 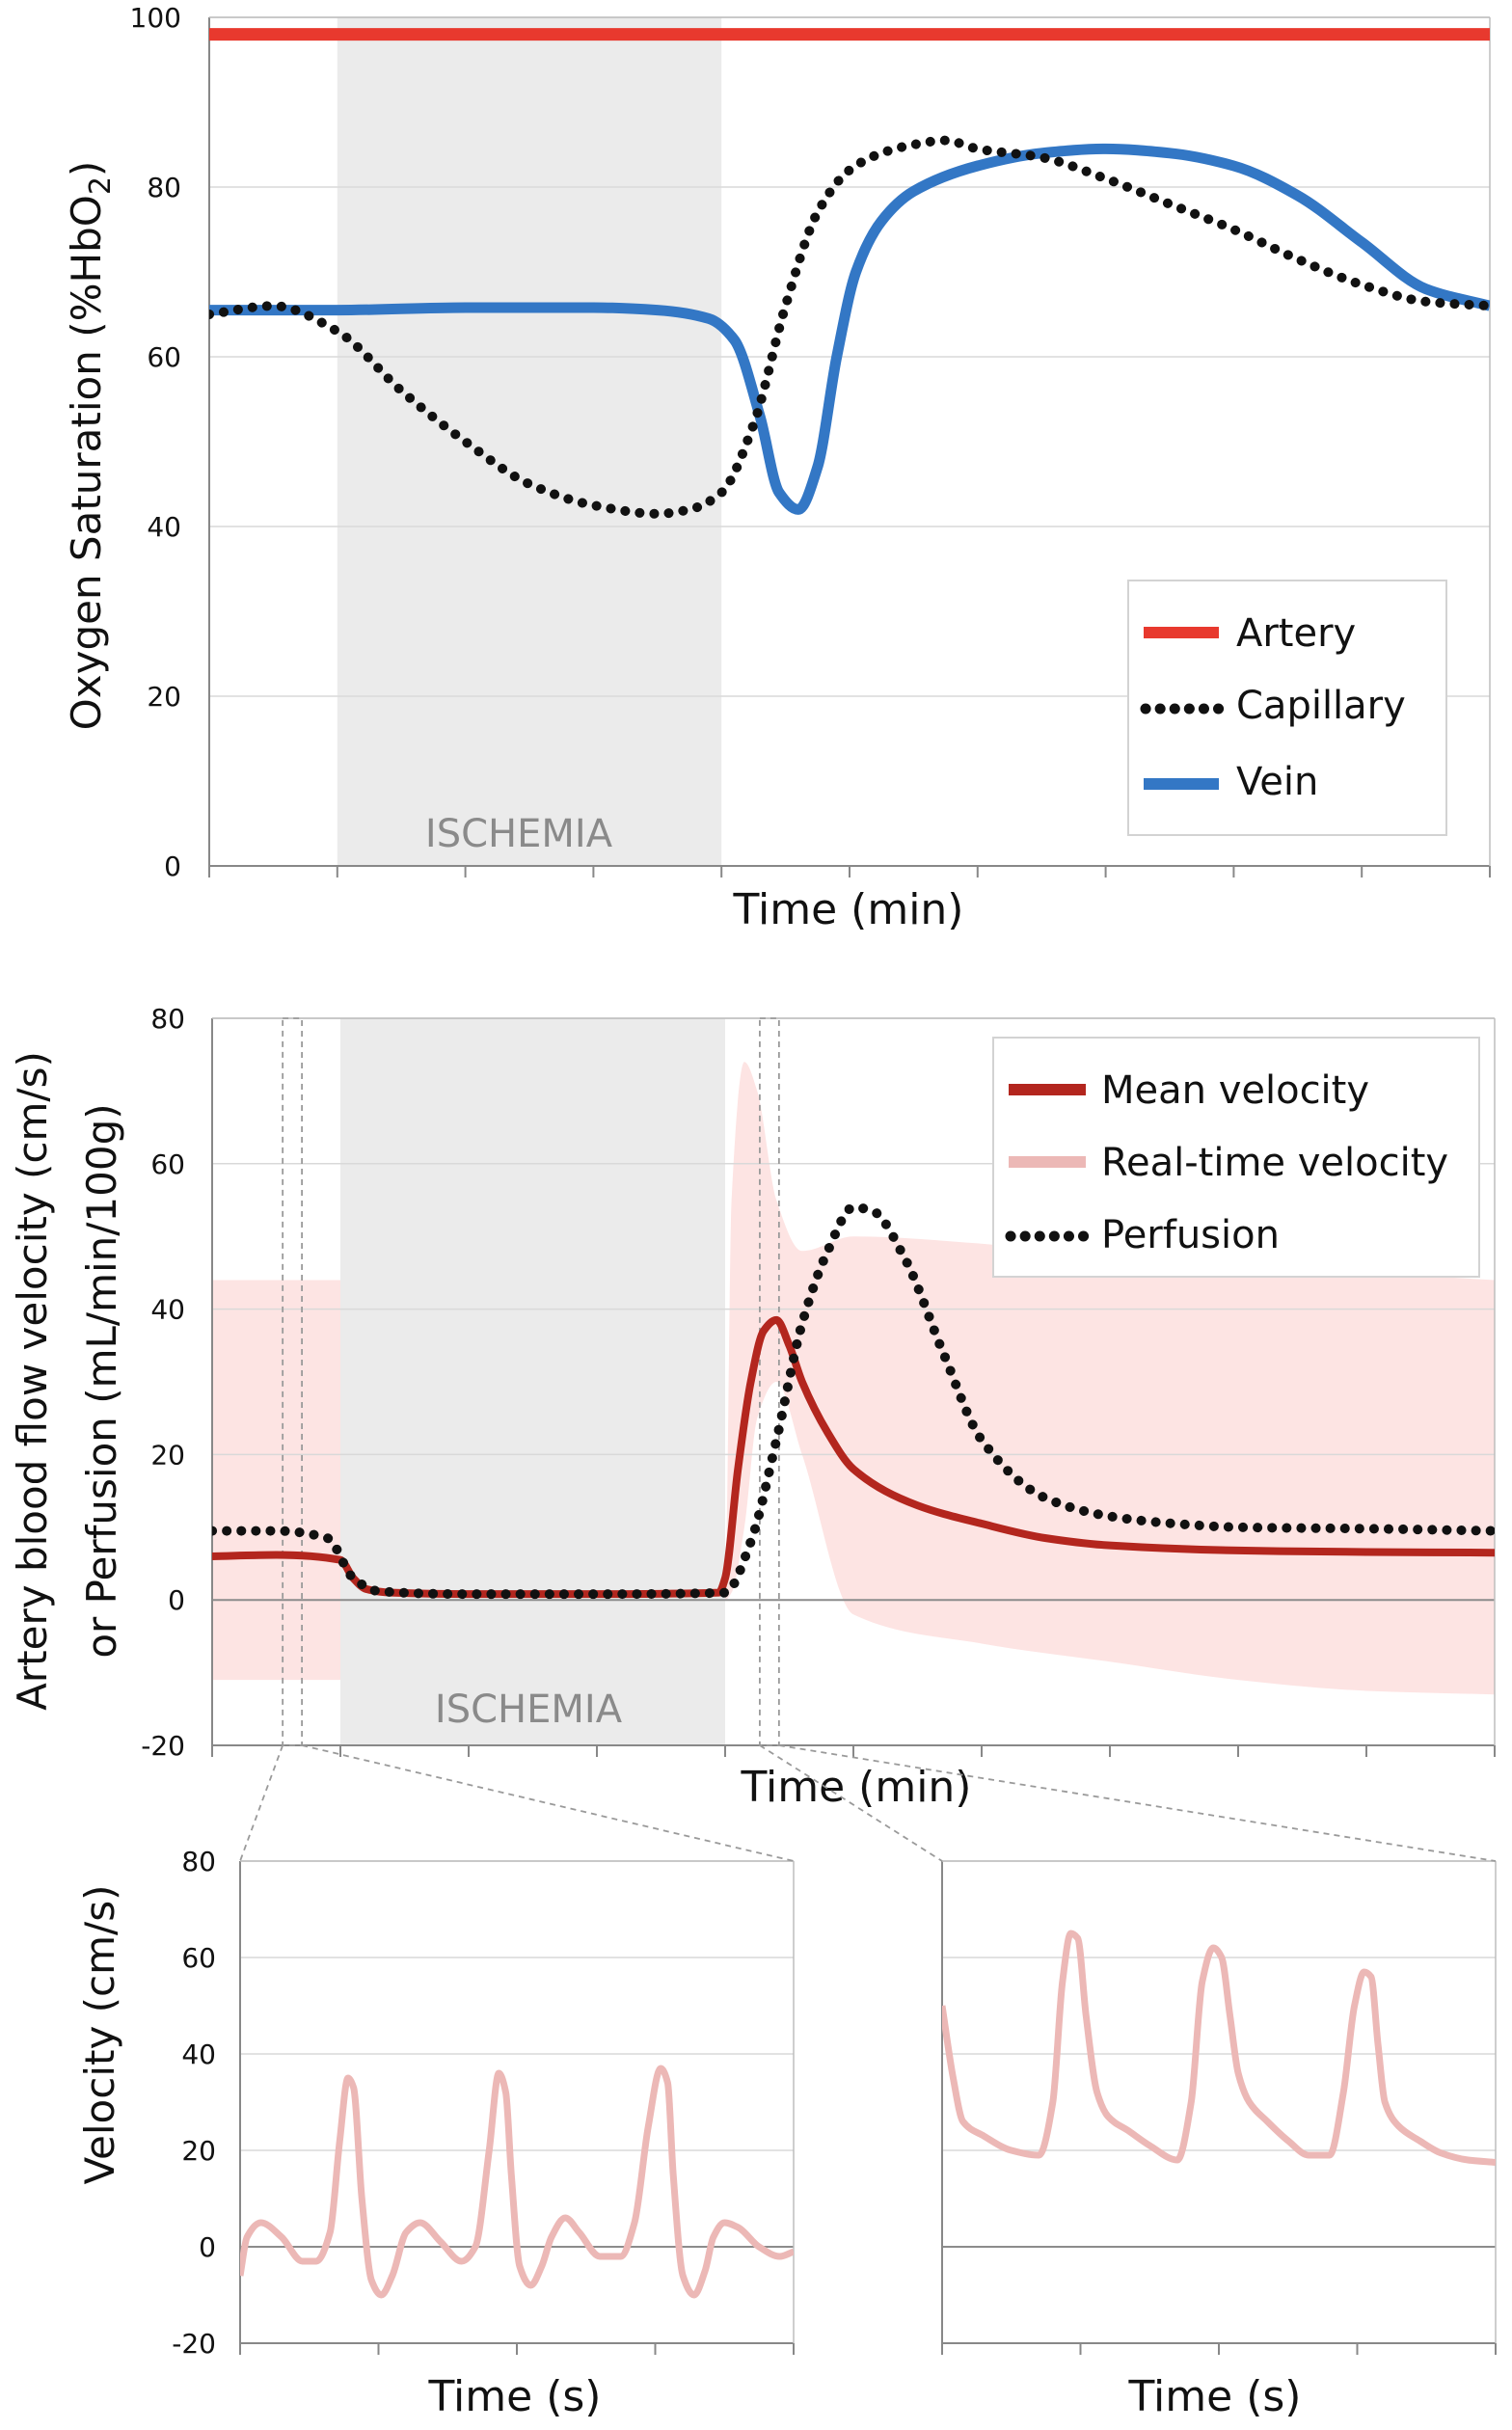 What do you see at coordinates (99, 2035) in the screenshot?
I see `y-axis-label: Velocity (cm/s)` at bounding box center [99, 2035].